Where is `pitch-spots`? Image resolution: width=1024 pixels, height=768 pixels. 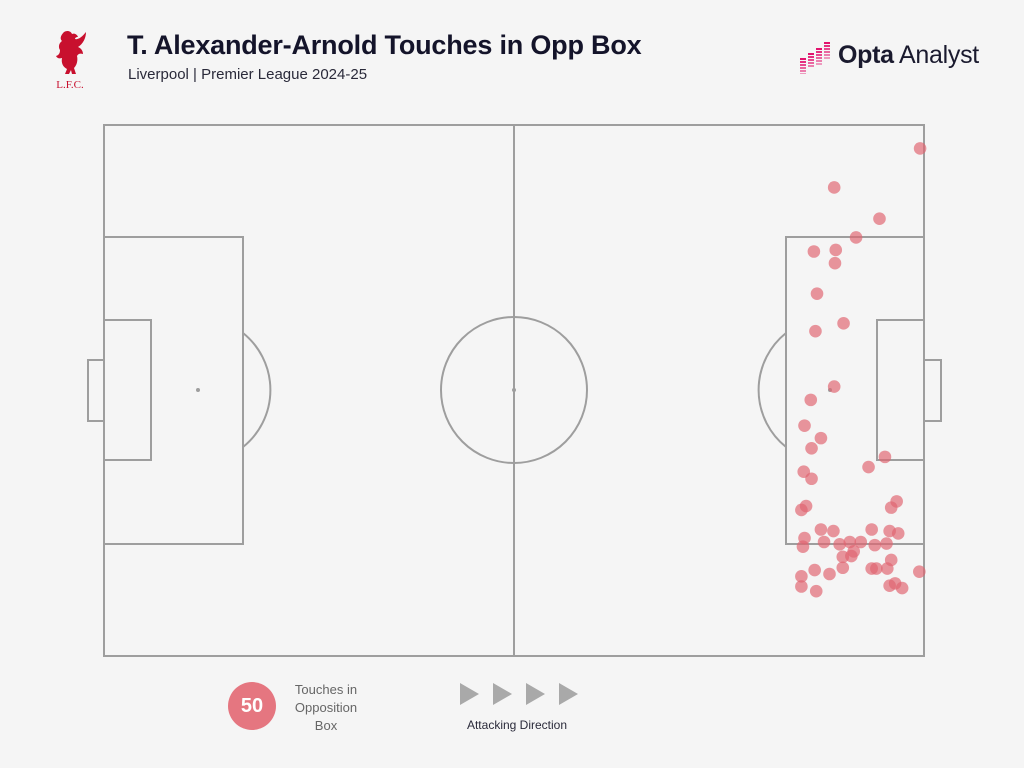 pitch-spots is located at coordinates (514, 390).